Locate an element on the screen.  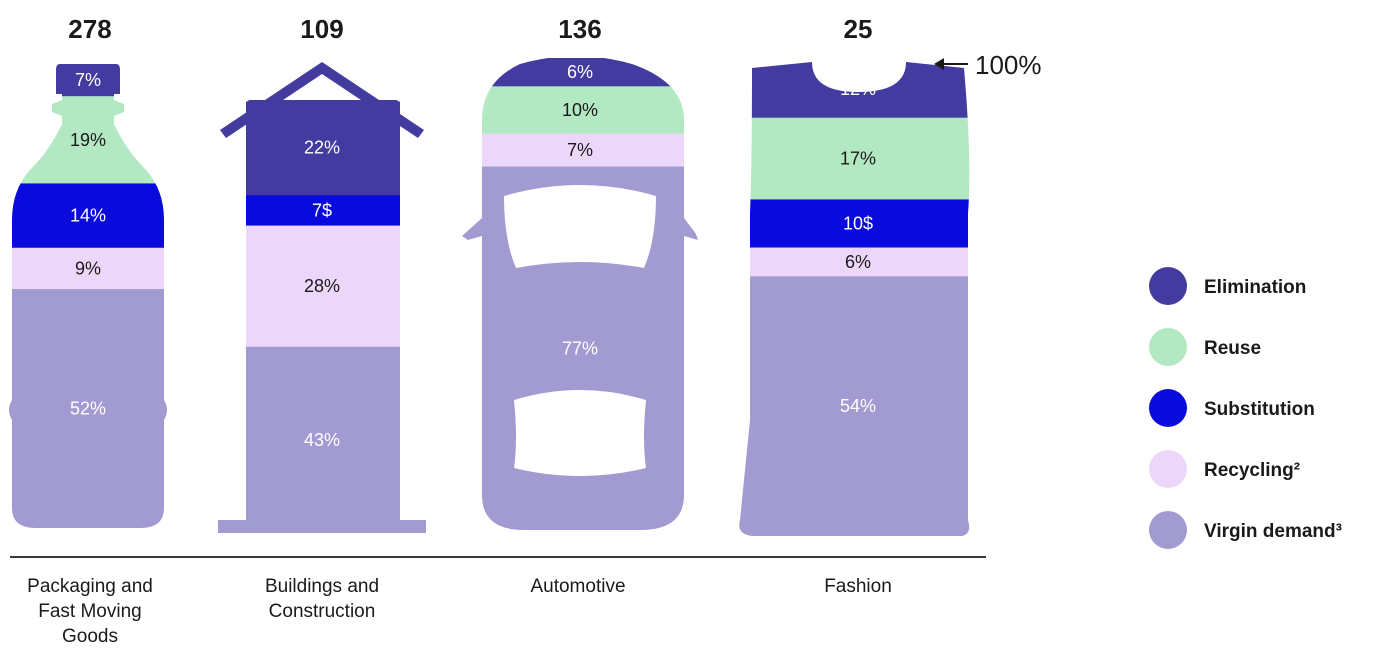
total-fashion: 25 is located at coordinates (858, 29).